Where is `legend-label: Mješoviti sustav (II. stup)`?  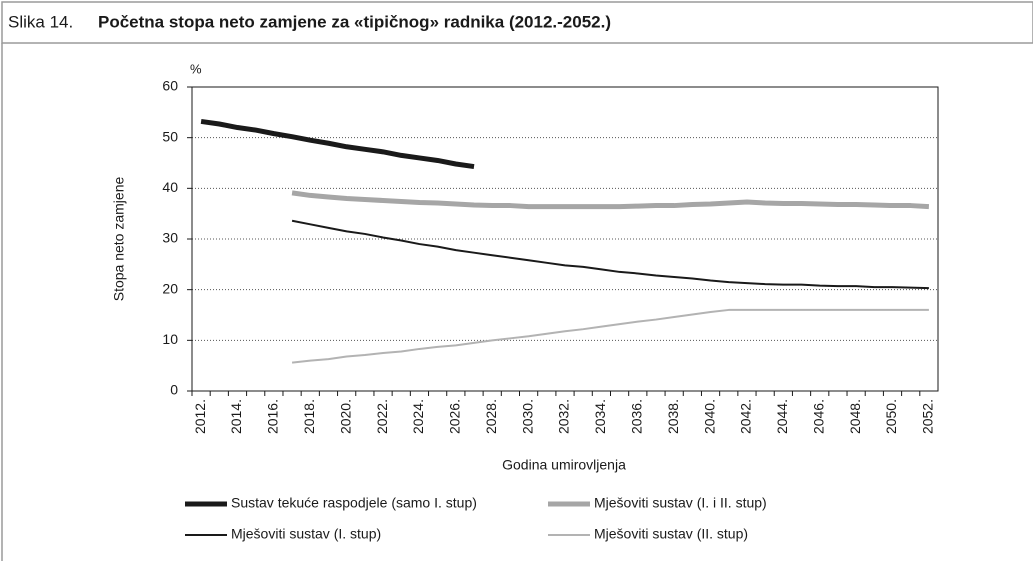 legend-label: Mješoviti sustav (II. stup) is located at coordinates (671, 534).